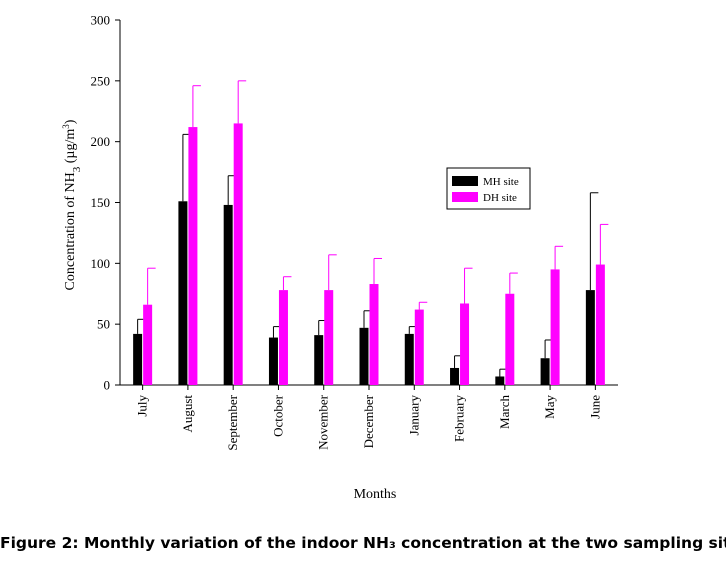  What do you see at coordinates (368, 421) in the screenshot?
I see `x-tick-label: December` at bounding box center [368, 421].